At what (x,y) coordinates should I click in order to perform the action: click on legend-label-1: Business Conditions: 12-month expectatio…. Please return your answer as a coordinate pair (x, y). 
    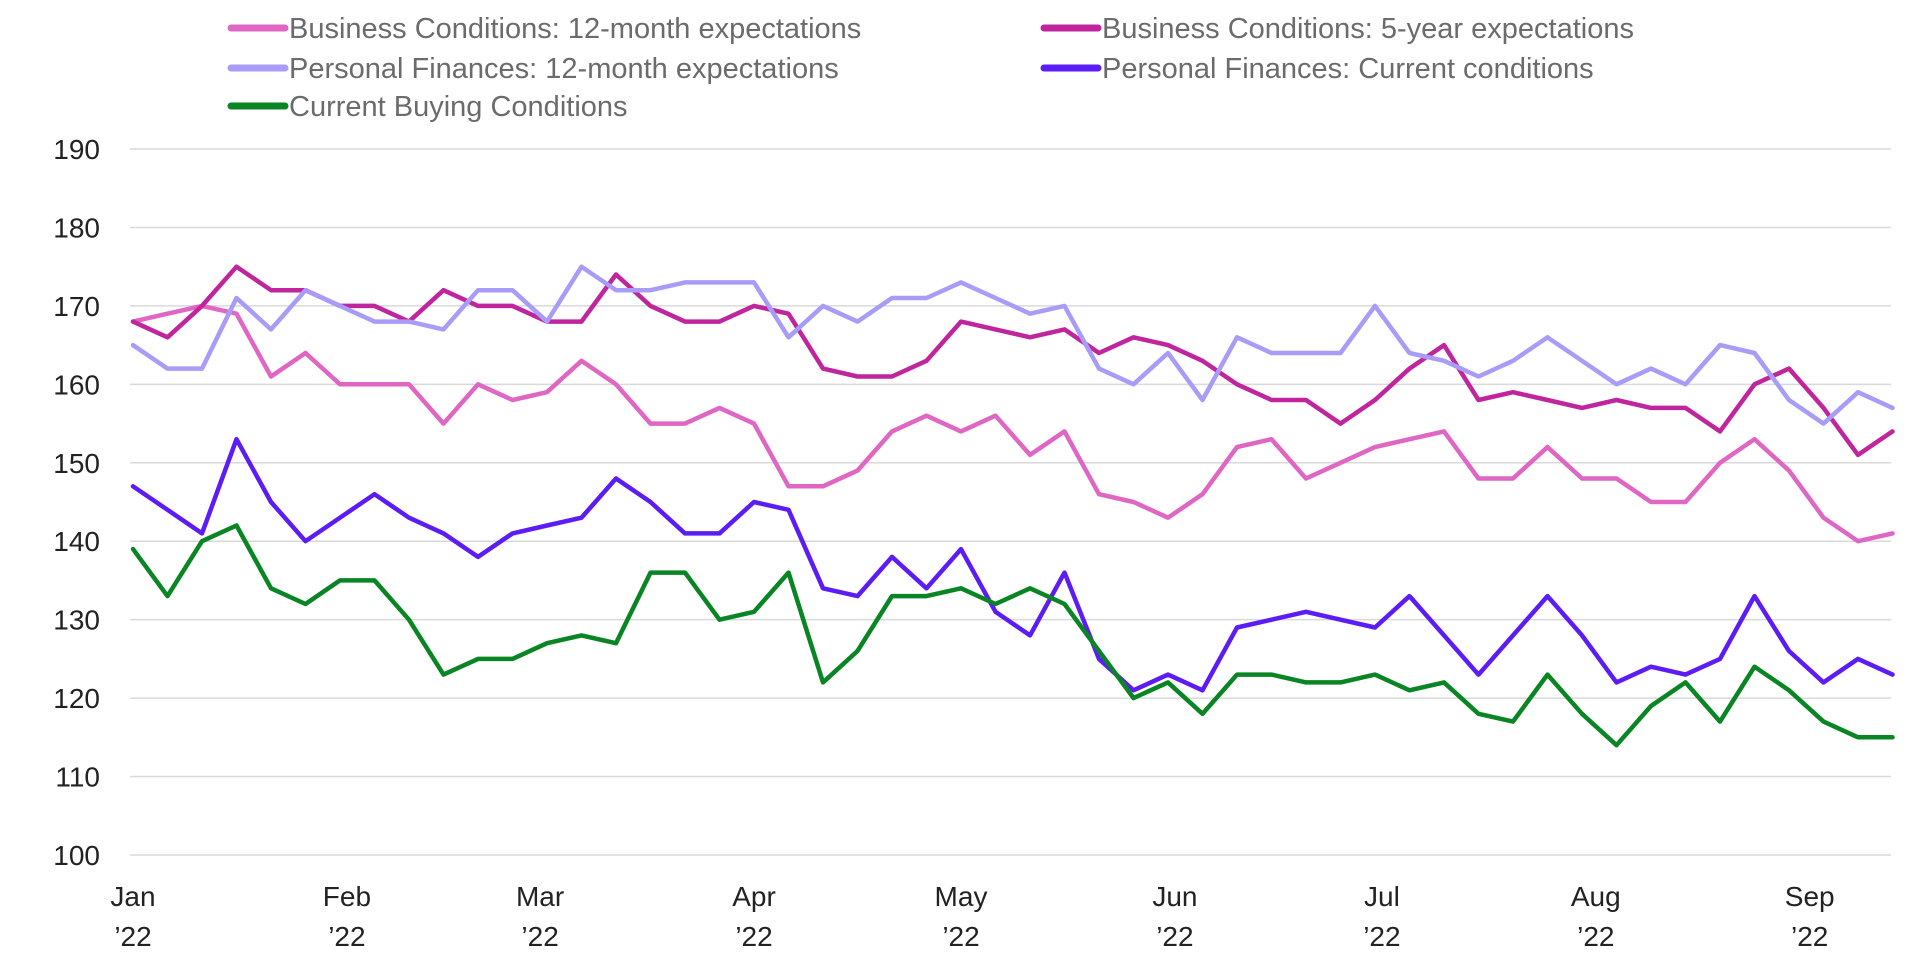
    Looking at the image, I should click on (575, 29).